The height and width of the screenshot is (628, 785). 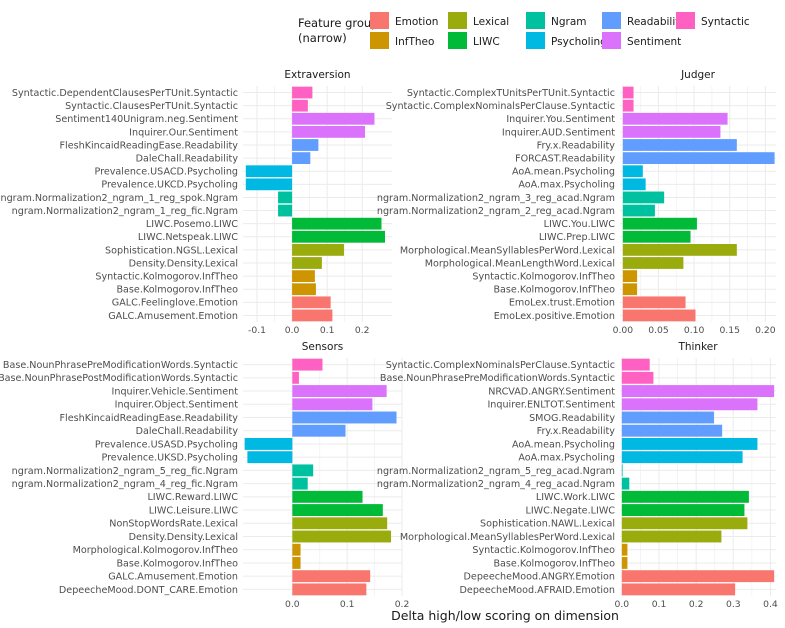 I want to click on category-label: Base.Kolmogorov.InfTheo, so click(x=554, y=563).